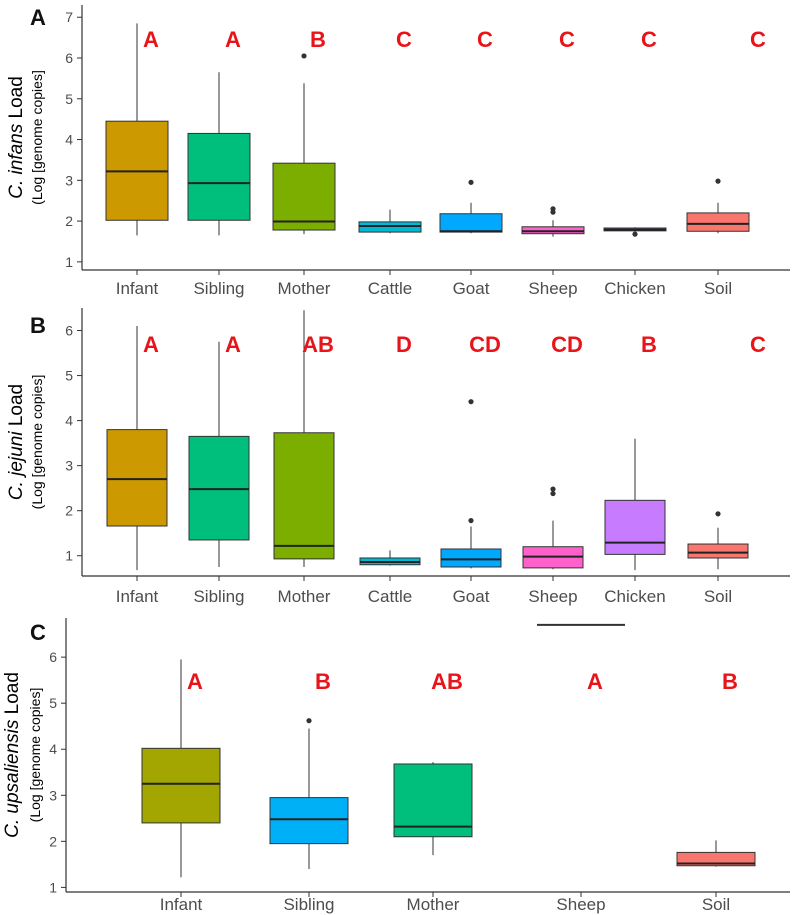 The image size is (797, 915). Describe the element at coordinates (309, 721) in the screenshot. I see `outlier-point-sibling` at that location.